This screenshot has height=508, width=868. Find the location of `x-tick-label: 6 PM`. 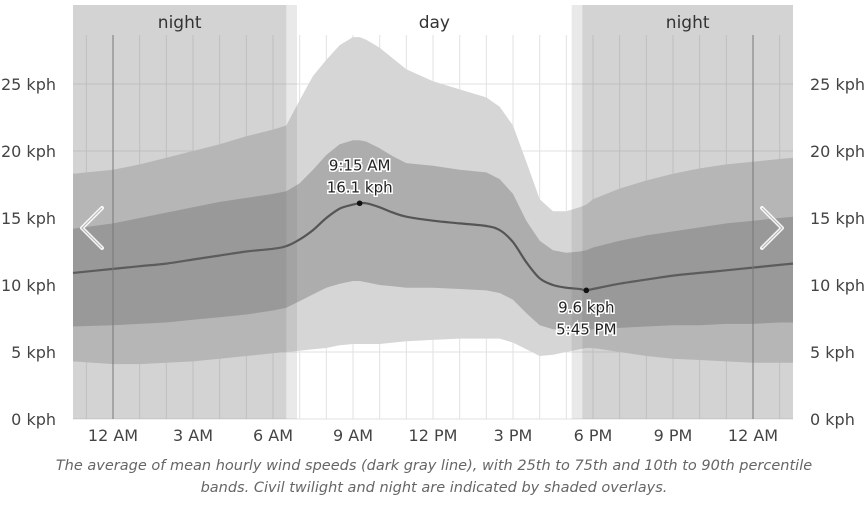

x-tick-label: 6 PM is located at coordinates (593, 435).